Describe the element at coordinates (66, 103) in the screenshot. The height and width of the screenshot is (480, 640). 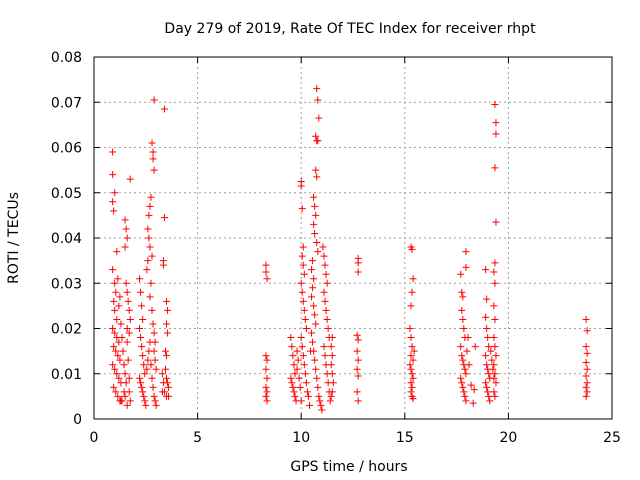
I see `y-tick-label: 0.07` at that location.